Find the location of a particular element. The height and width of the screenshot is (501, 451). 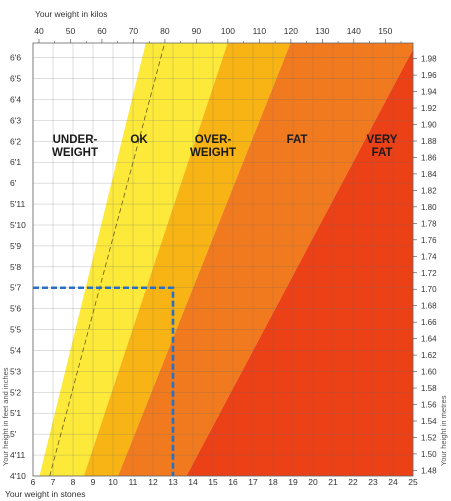

bottom-tick: 24 is located at coordinates (393, 482).